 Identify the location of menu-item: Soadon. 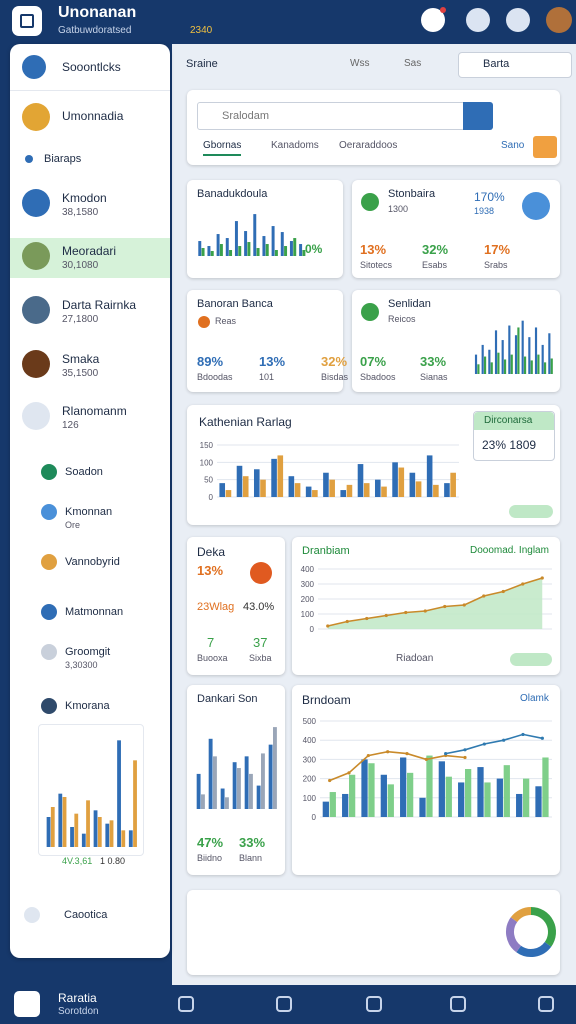
(84, 472).